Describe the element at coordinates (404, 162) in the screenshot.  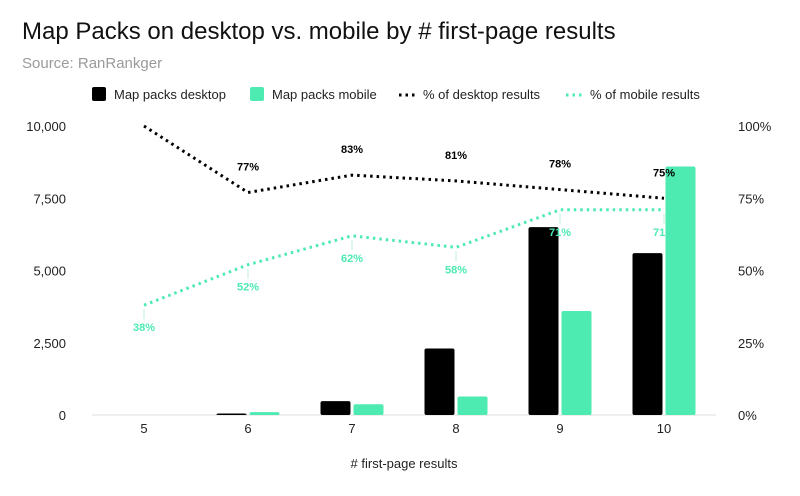
I see `line-desktop-percent` at that location.